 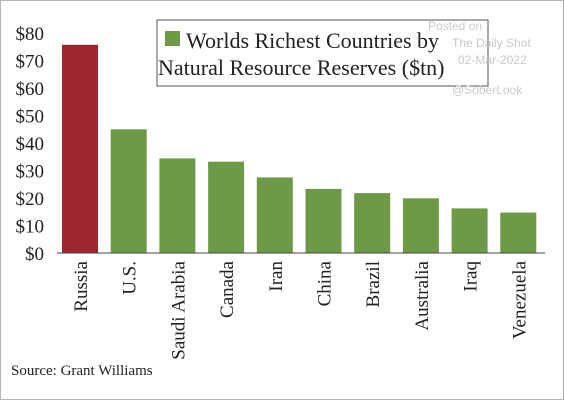 I want to click on x-tick-label: Australia, so click(x=422, y=295).